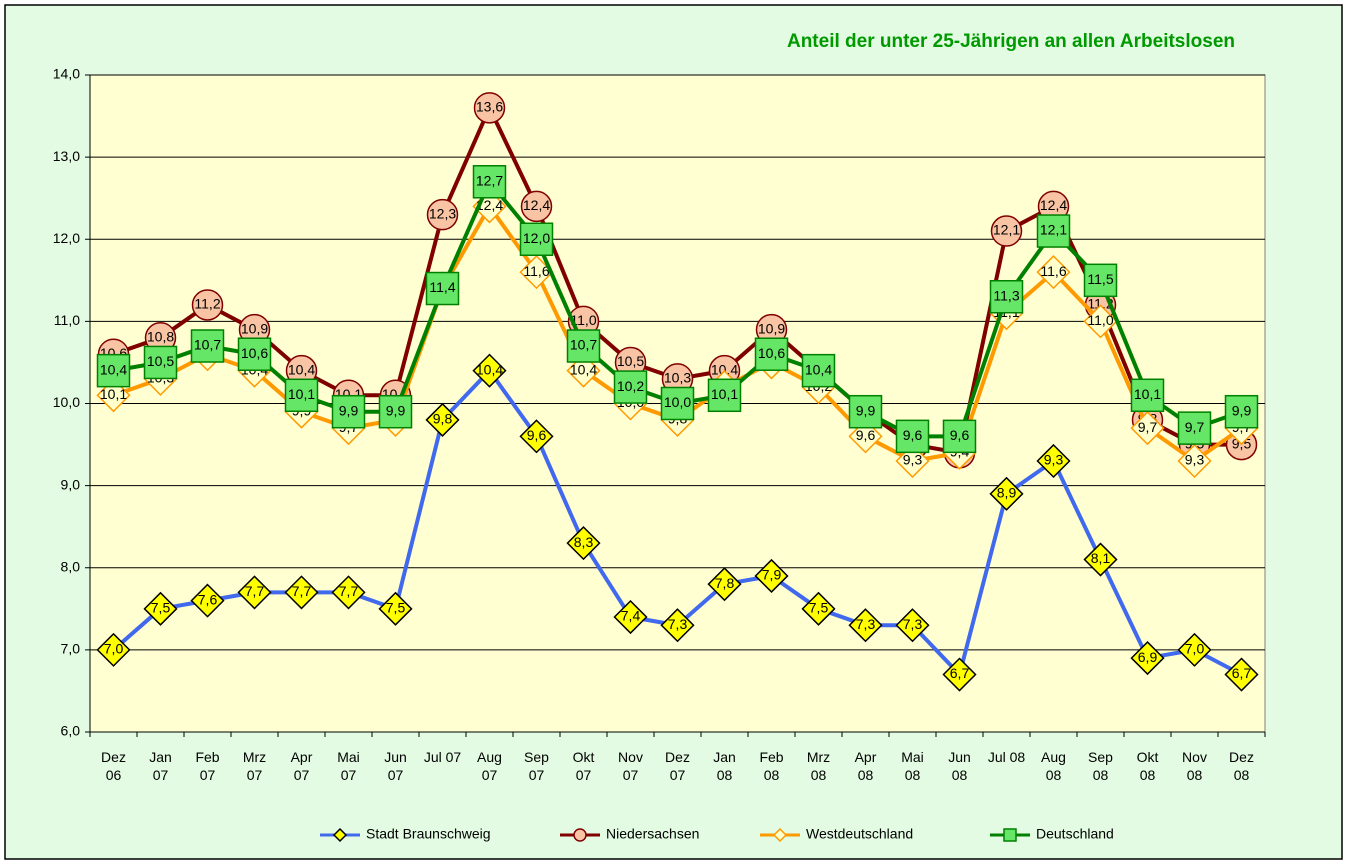 Image resolution: width=1348 pixels, height=865 pixels. Describe the element at coordinates (1006, 757) in the screenshot. I see `x-tick-label: Jul 08` at that location.